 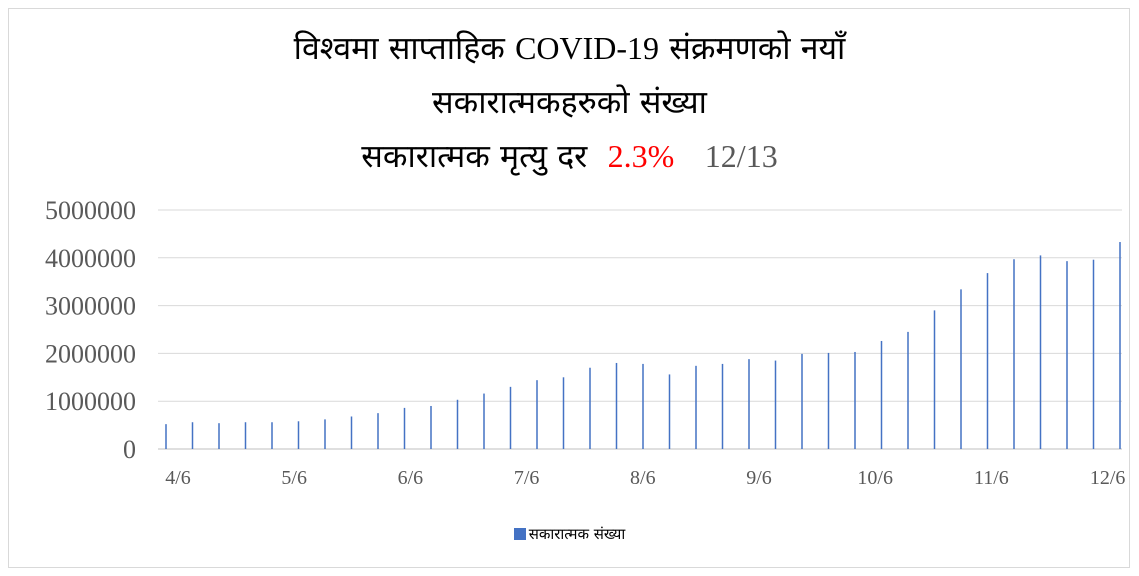 What do you see at coordinates (587, 48) in the screenshot?
I see `title-part-covid: COVID-19` at bounding box center [587, 48].